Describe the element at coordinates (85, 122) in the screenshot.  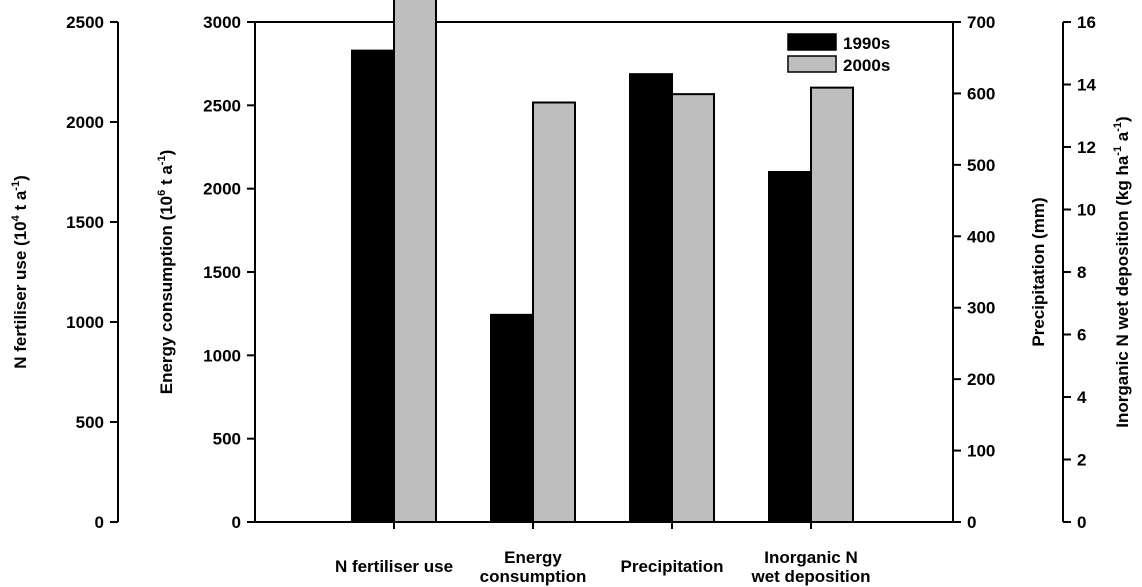
I see `y-tick-label-fert: 2000` at that location.